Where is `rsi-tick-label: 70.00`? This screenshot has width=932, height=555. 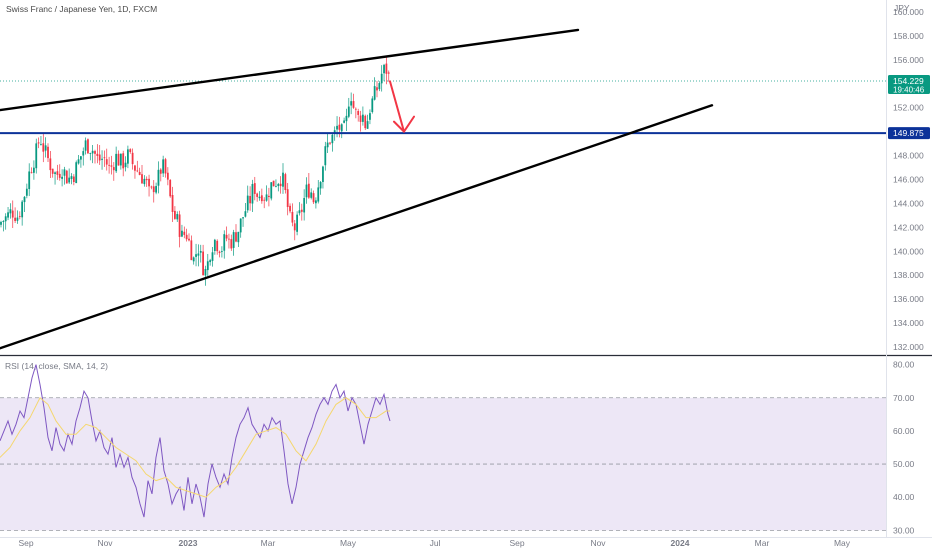
rsi-tick-label: 70.00 is located at coordinates (904, 398).